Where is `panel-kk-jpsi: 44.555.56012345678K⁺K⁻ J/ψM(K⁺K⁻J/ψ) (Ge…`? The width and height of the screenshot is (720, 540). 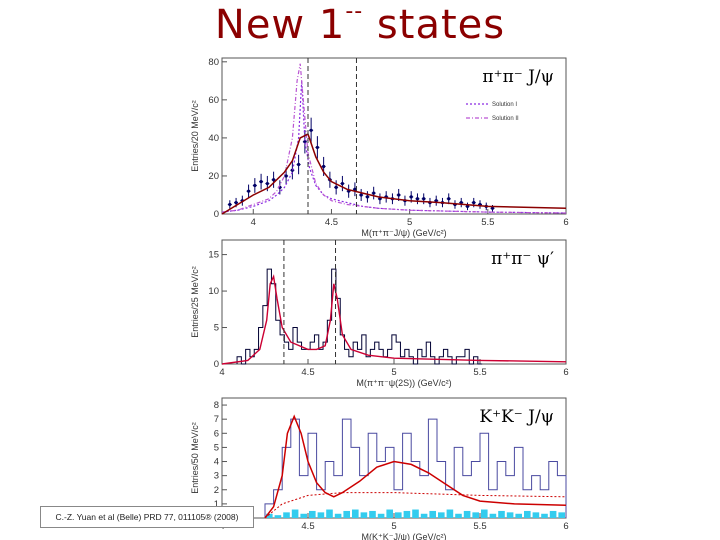
panel-kk-jpsi: 44.555.56012345678K⁺K⁻ J/ψM(K⁺K⁻J/ψ) (Ge… is located at coordinates (379, 468).